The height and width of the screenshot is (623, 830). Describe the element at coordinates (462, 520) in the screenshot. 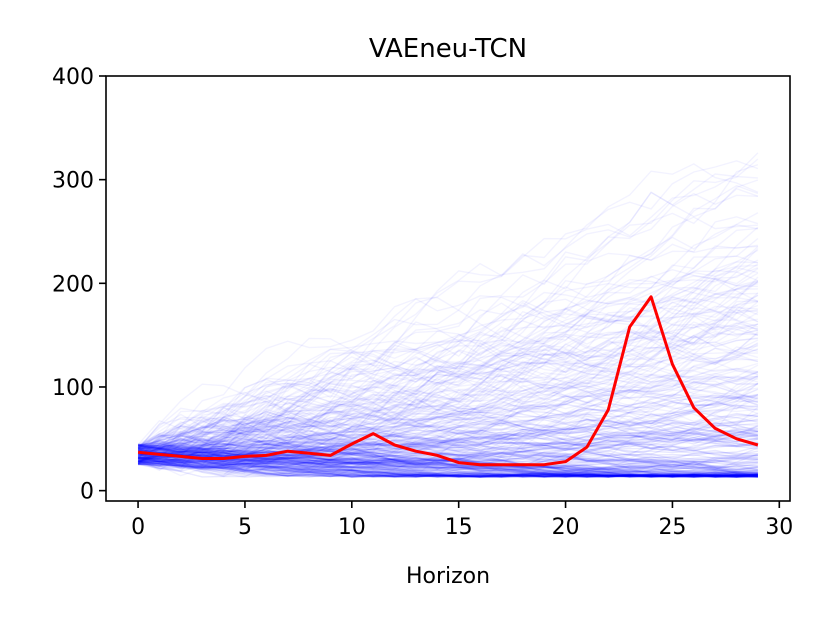

I see `x-axis: 0 5 10 15 20 25 30` at that location.